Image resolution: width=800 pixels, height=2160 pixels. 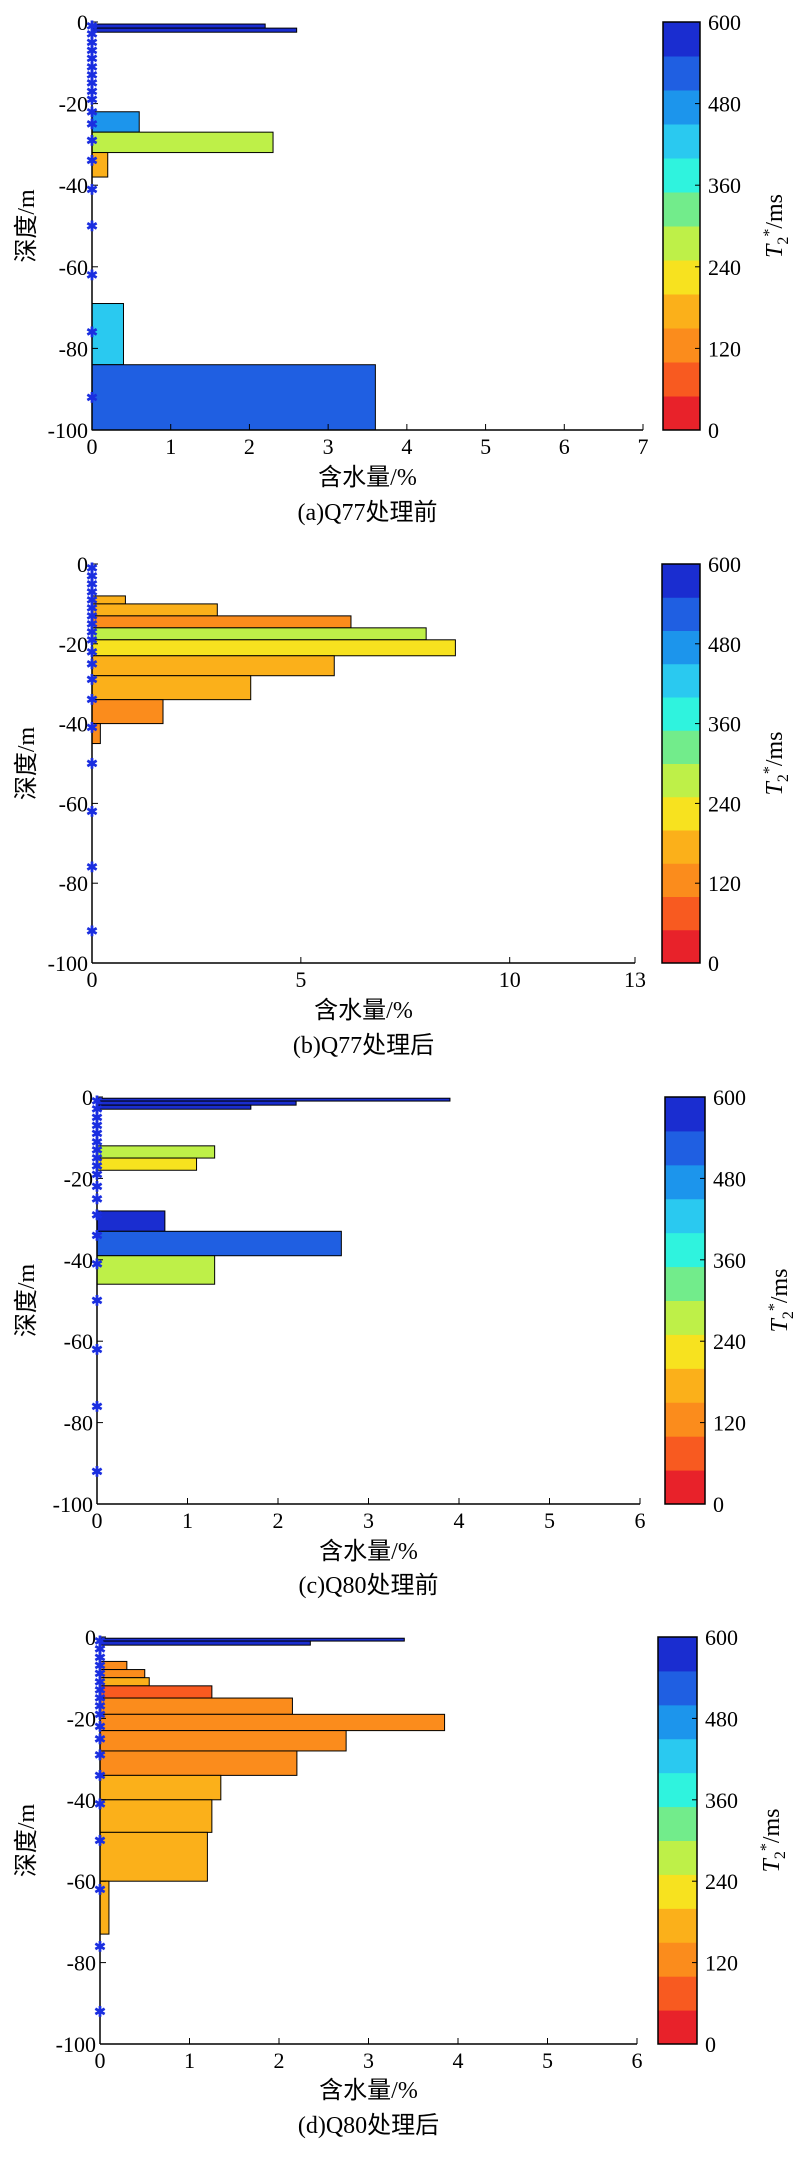 What do you see at coordinates (729, 1341) in the screenshot?
I see `colorbar-tick-label: 240` at bounding box center [729, 1341].